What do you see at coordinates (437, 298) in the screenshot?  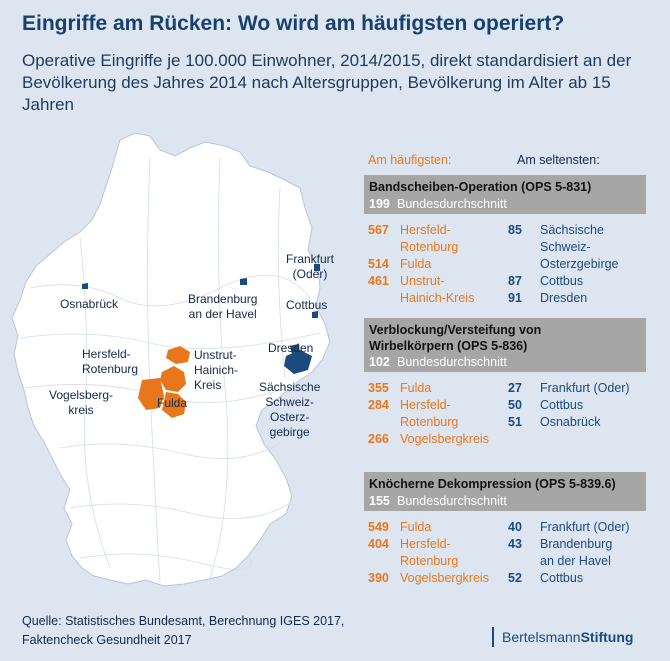 I see `entry-name-line: Hainich-Kreis` at bounding box center [437, 298].